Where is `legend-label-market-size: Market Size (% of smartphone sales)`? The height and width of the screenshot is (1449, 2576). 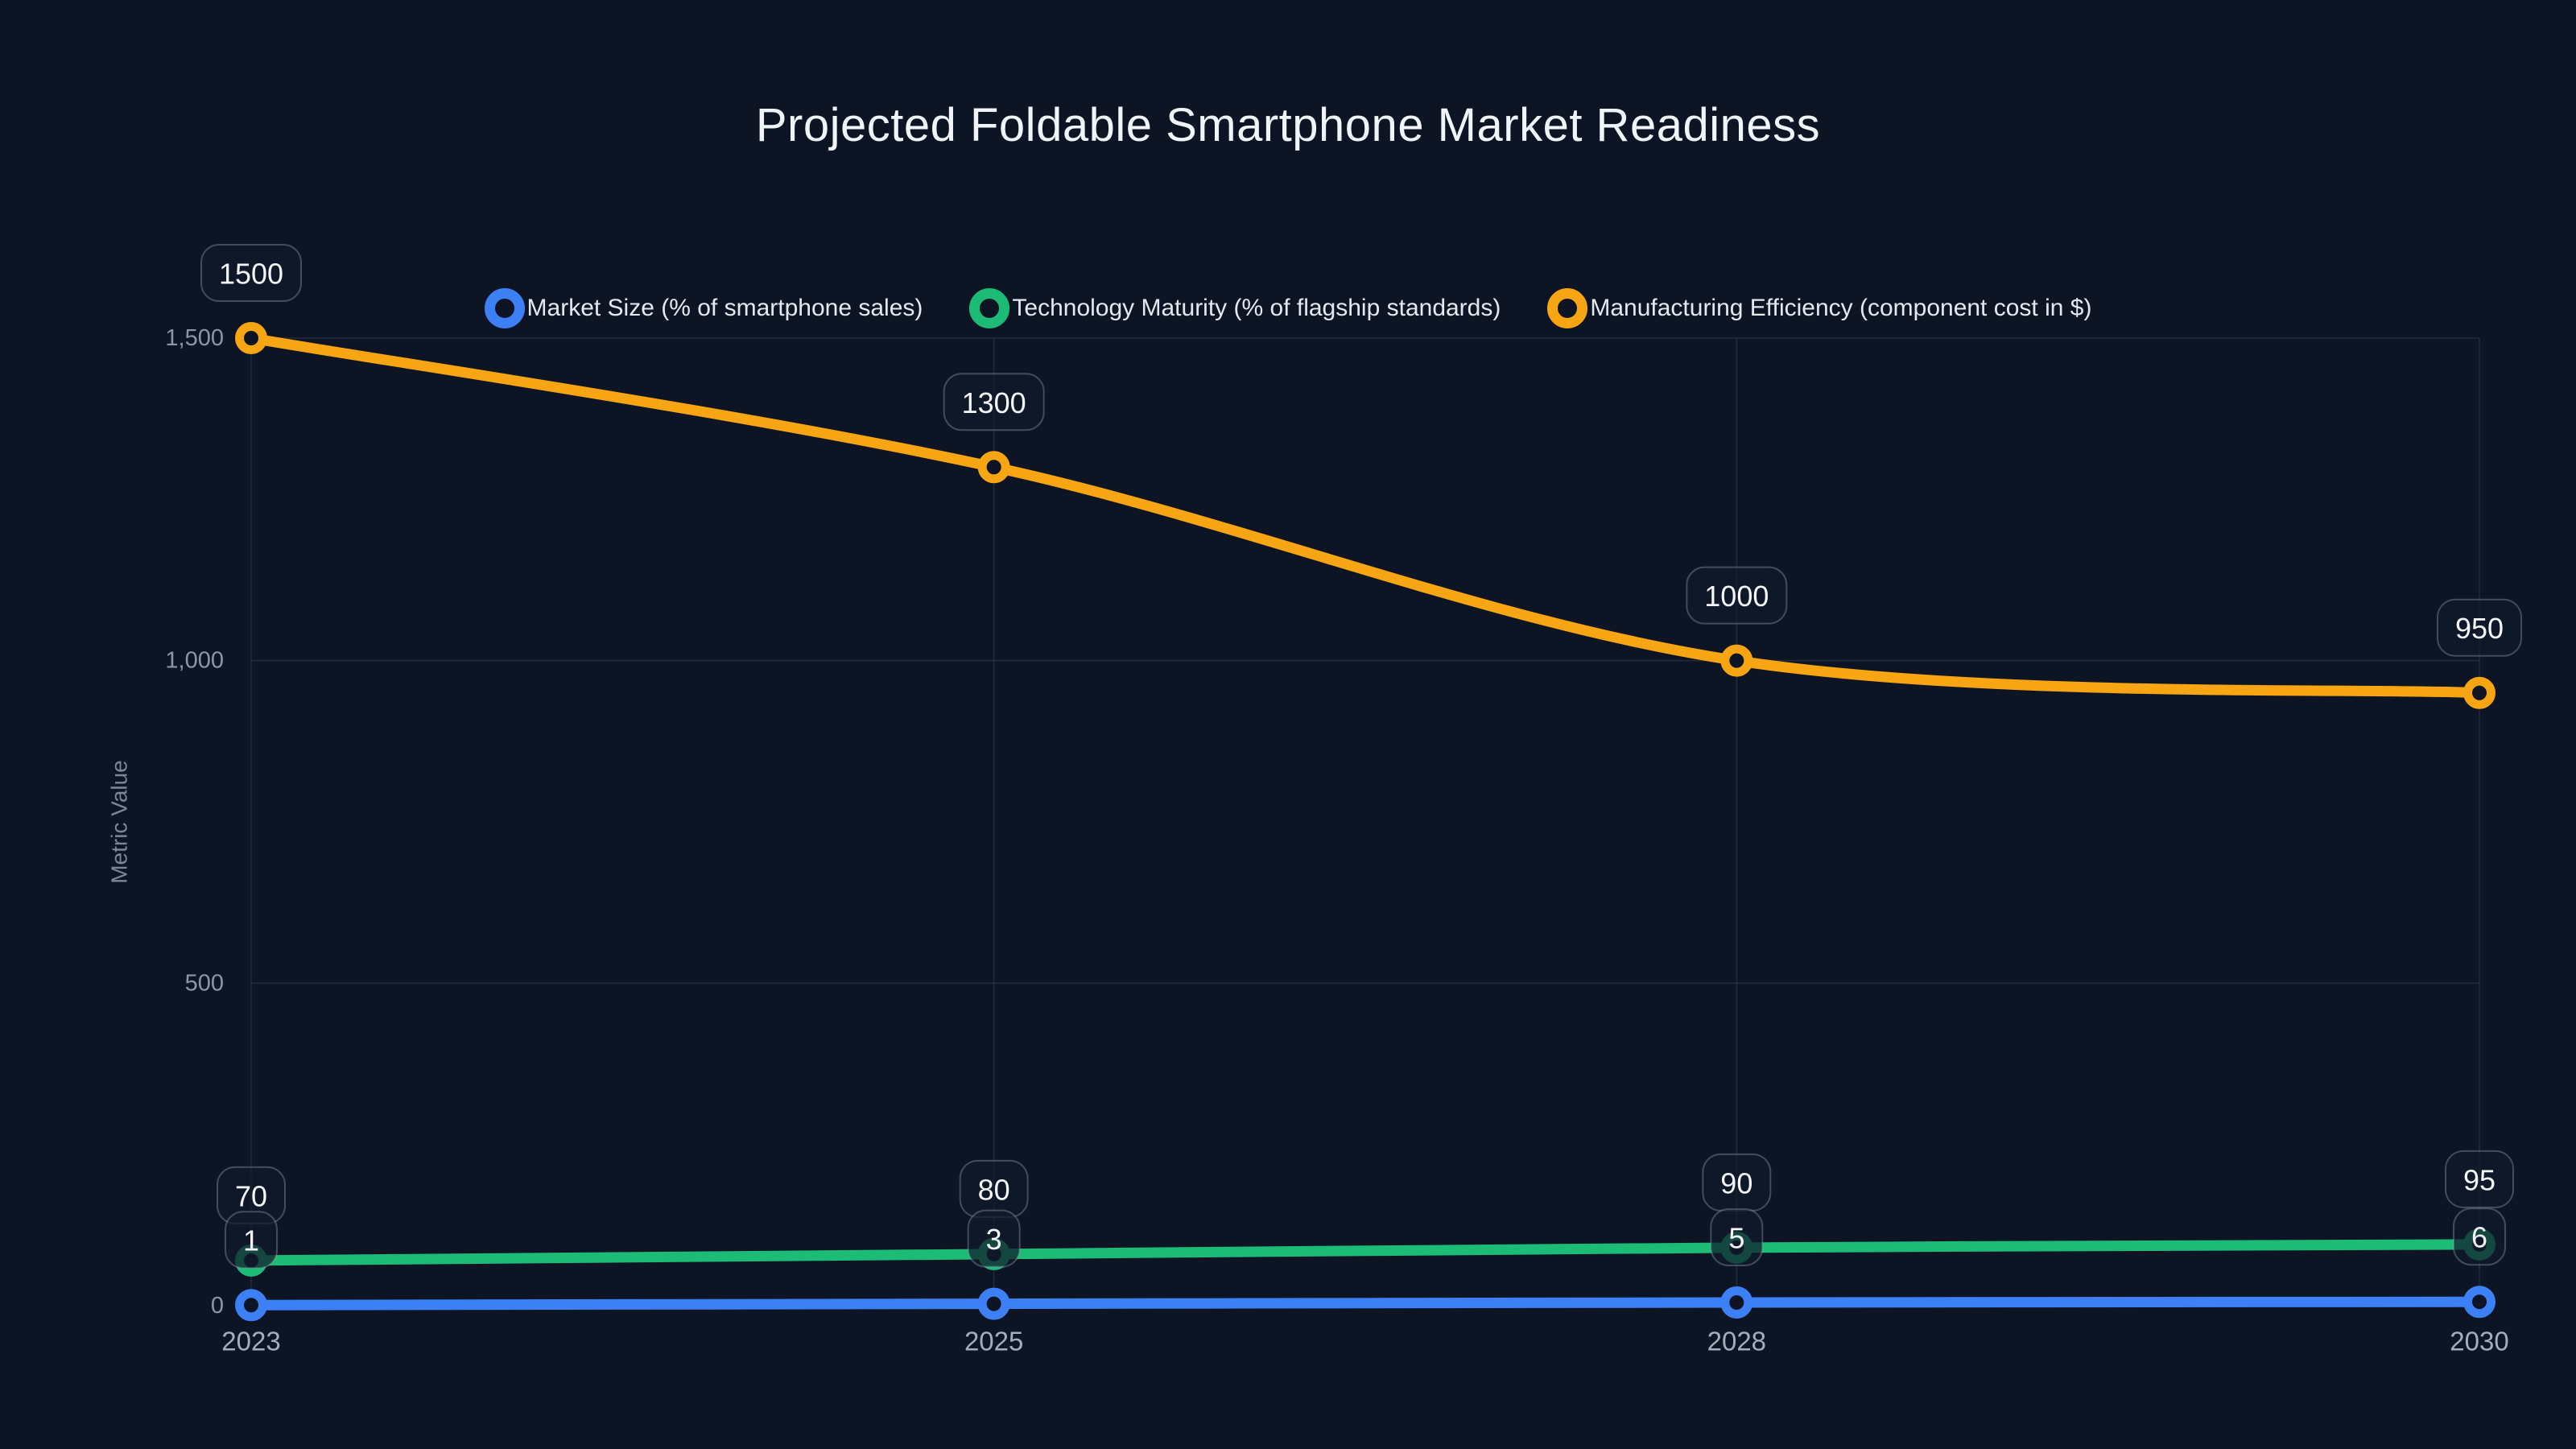 legend-label-market-size: Market Size (% of smartphone sales) is located at coordinates (724, 308).